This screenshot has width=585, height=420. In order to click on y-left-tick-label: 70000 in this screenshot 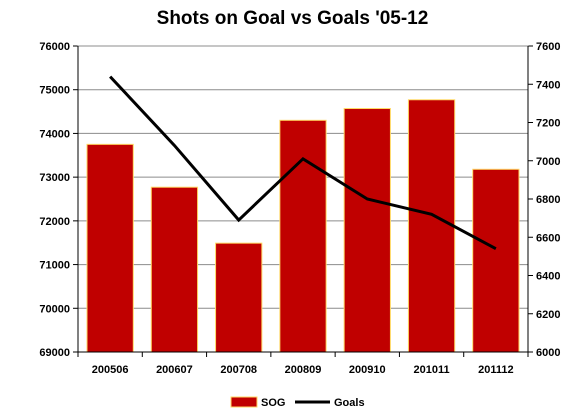, I will do `click(54, 309)`.